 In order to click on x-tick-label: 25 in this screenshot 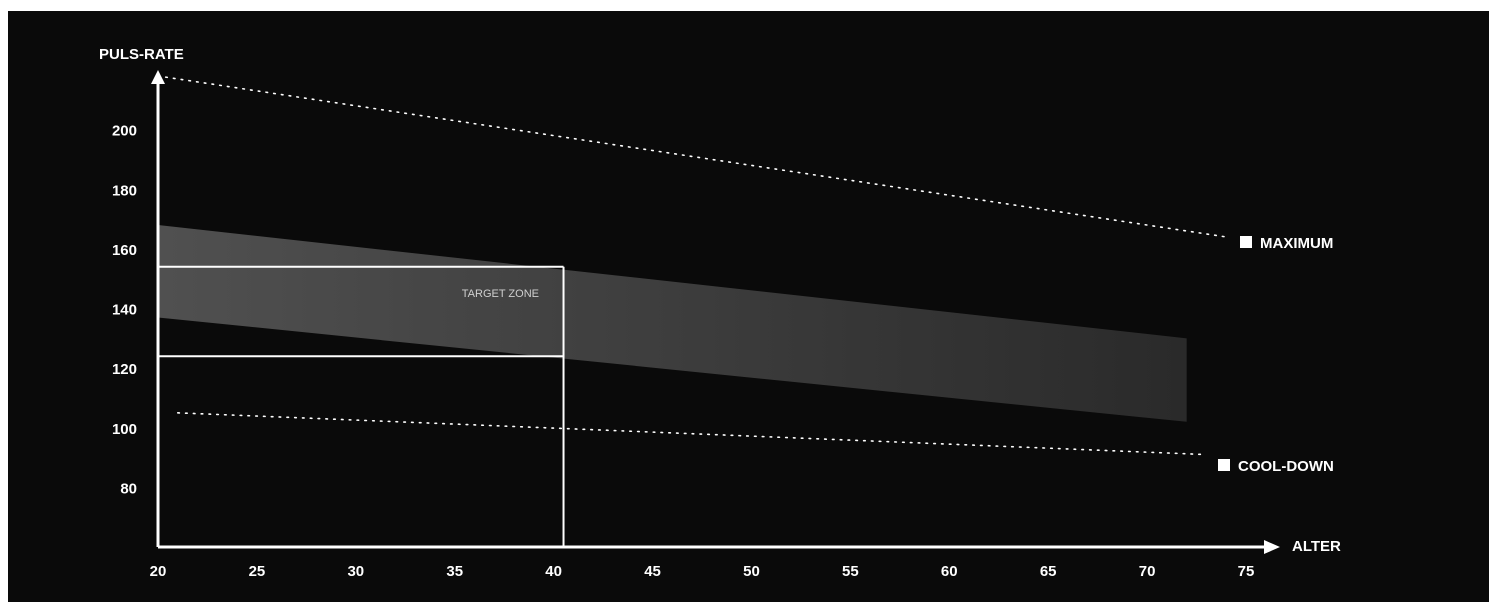, I will do `click(257, 571)`.